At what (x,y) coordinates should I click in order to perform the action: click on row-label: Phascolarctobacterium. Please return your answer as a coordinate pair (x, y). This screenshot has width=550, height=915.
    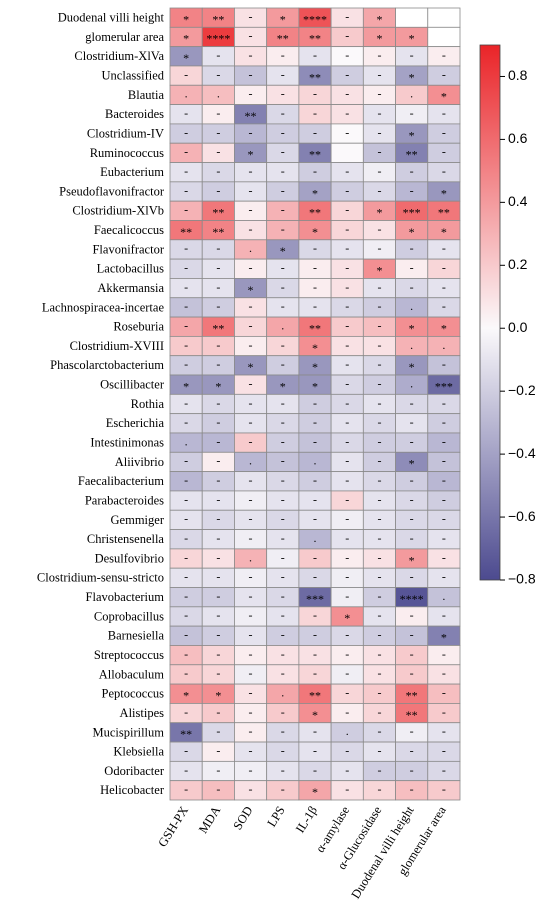
    Looking at the image, I should click on (107, 365).